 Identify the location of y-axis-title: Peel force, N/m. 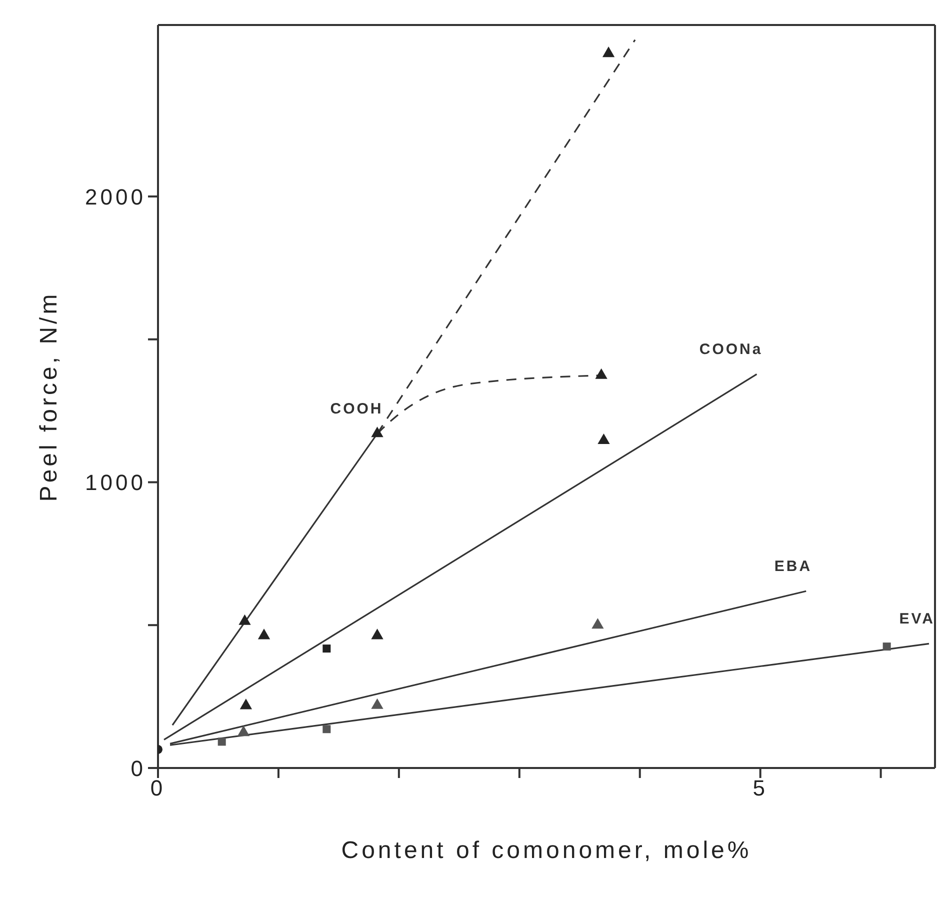
(49, 396).